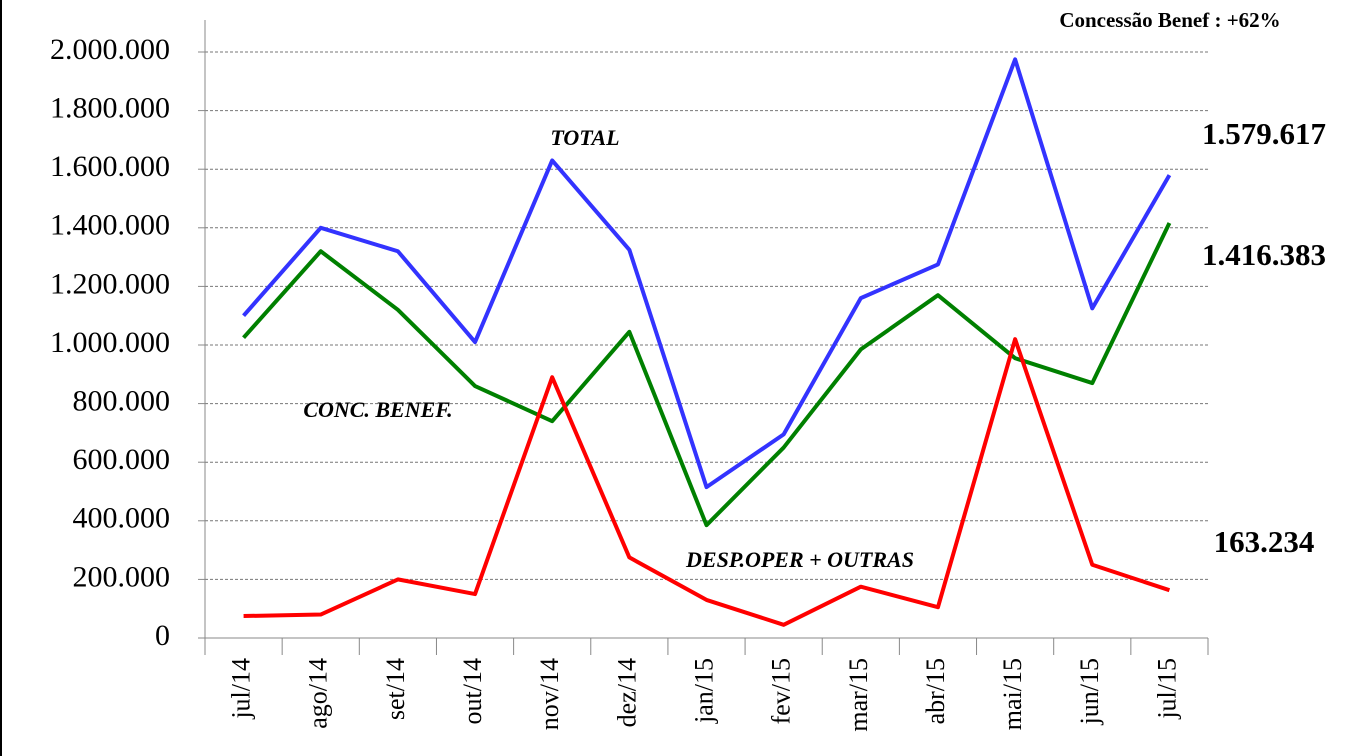 Image resolution: width=1362 pixels, height=756 pixels. What do you see at coordinates (1264, 254) in the screenshot?
I see `data-label: 1.416.383` at bounding box center [1264, 254].